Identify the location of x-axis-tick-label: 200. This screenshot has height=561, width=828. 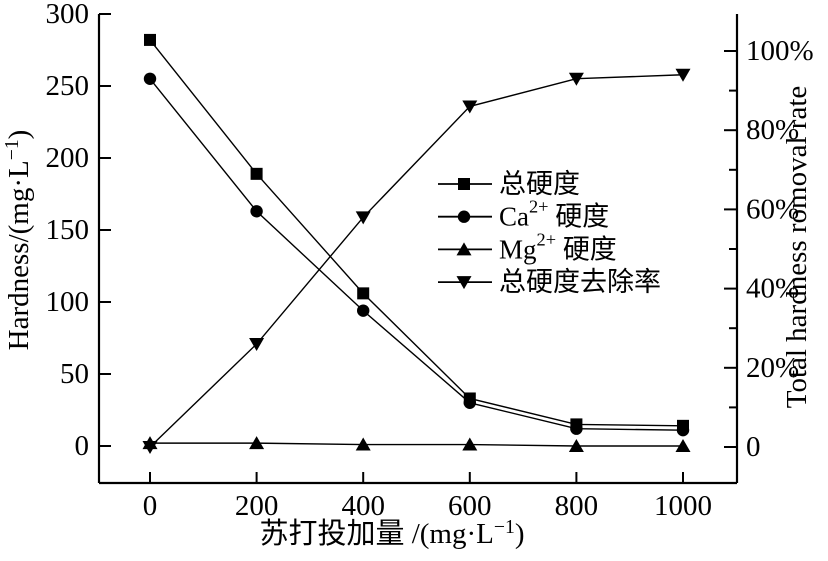
(257, 506).